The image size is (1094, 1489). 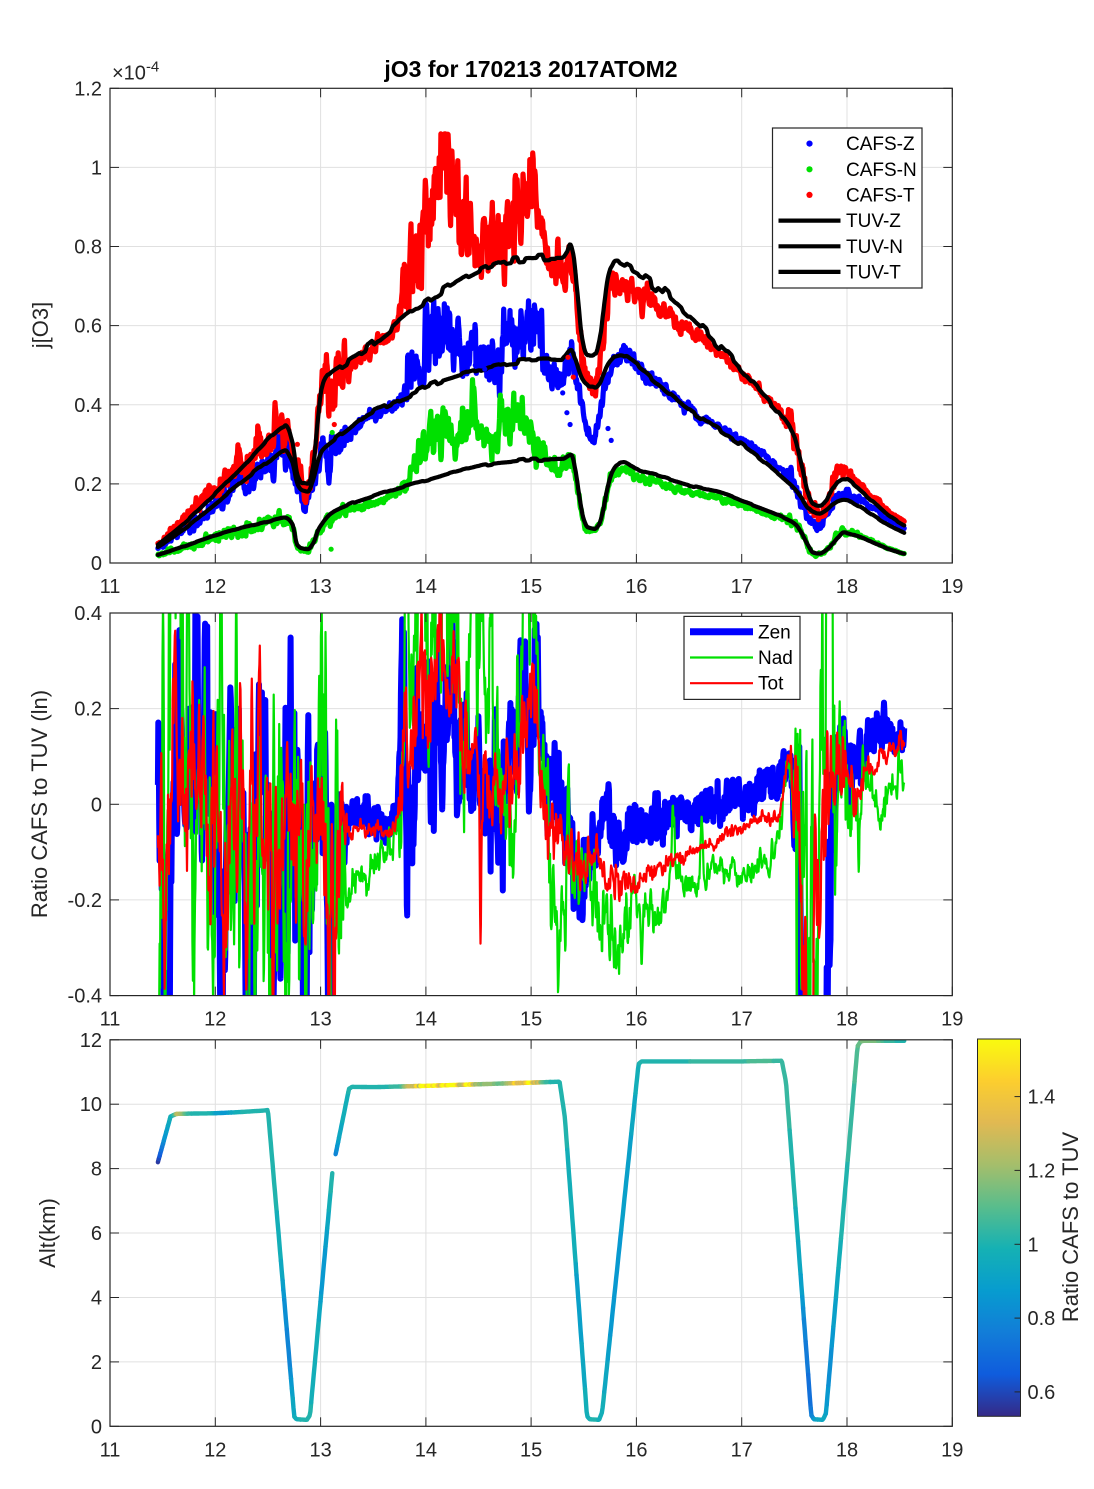 What do you see at coordinates (873, 221) in the screenshot?
I see `svg-text: TUV-Z` at bounding box center [873, 221].